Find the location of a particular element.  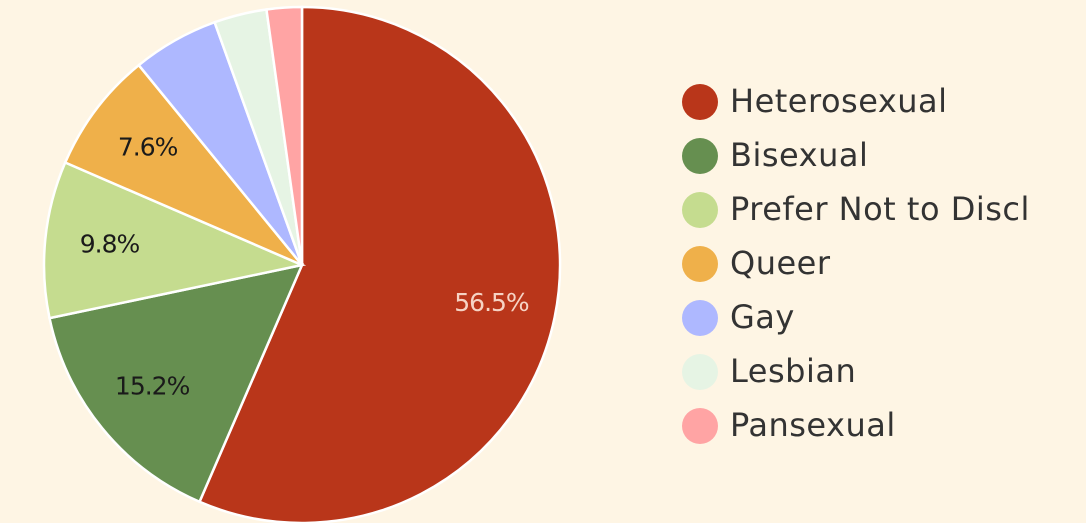

legend-label: Pansexual is located at coordinates (813, 425).